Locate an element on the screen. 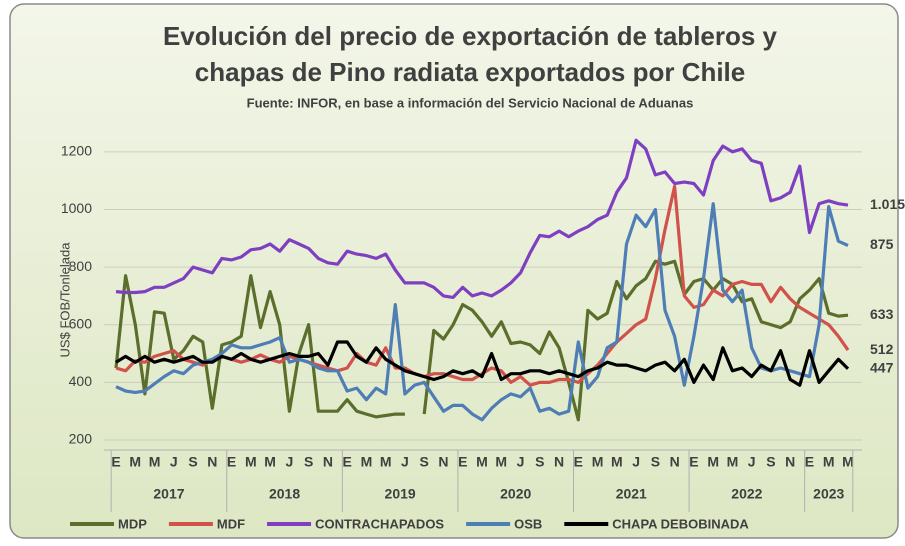 The height and width of the screenshot is (546, 905). x-group-label: 2020 is located at coordinates (515, 494).